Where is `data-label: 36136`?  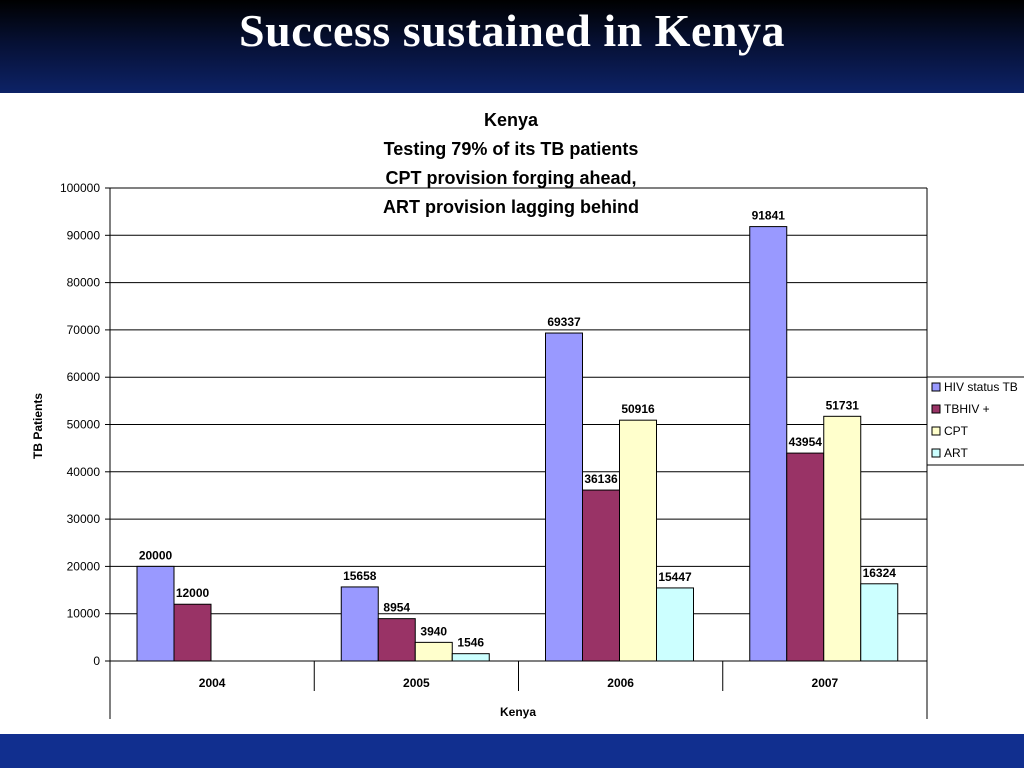 data-label: 36136 is located at coordinates (601, 479).